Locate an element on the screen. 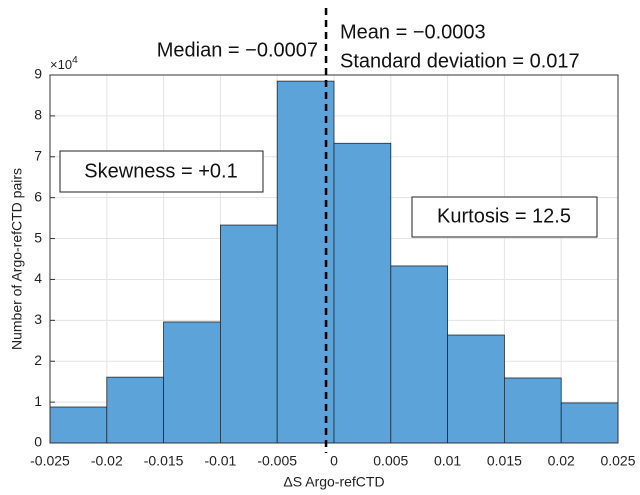  y-tick-label: 6 is located at coordinates (38, 196).